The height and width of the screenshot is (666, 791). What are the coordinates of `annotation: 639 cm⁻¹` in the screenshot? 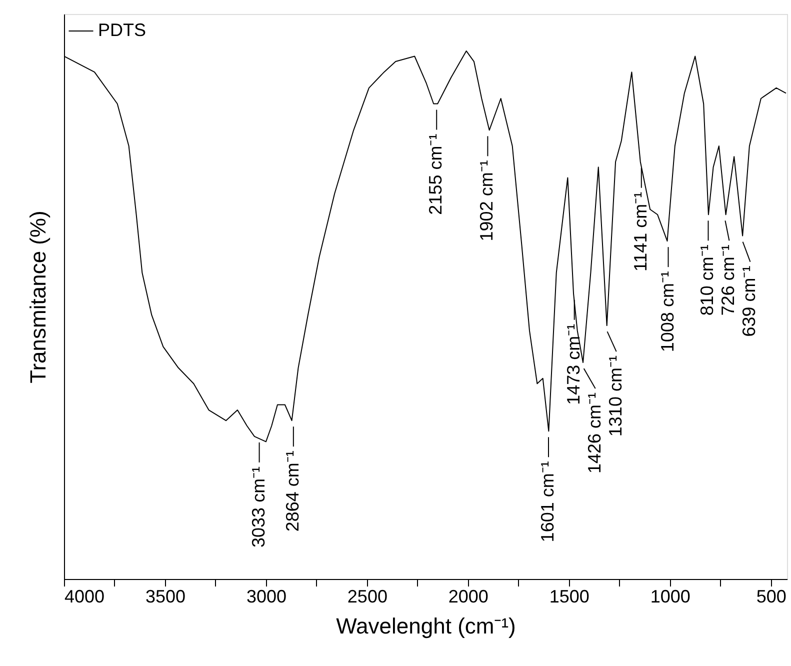 It's located at (749, 301).